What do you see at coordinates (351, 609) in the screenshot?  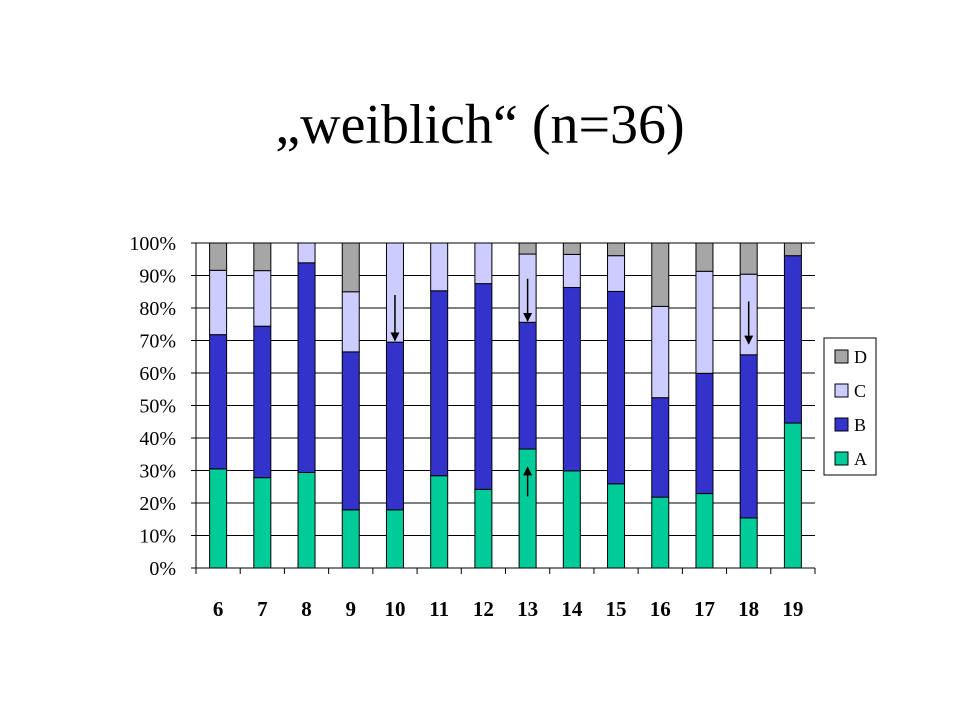 I see `x-tick-label: 9` at bounding box center [351, 609].